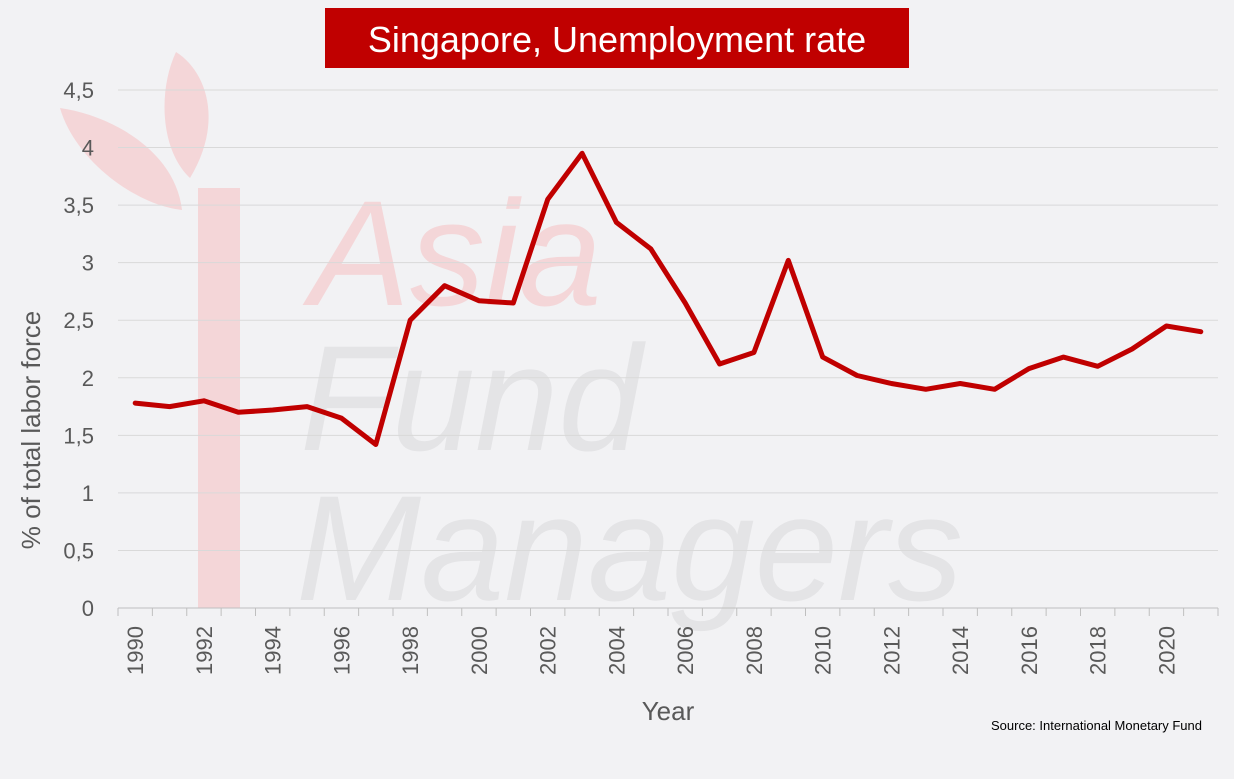 This screenshot has height=779, width=1234. I want to click on chart-title: Singapore, Unemployment rate, so click(617, 39).